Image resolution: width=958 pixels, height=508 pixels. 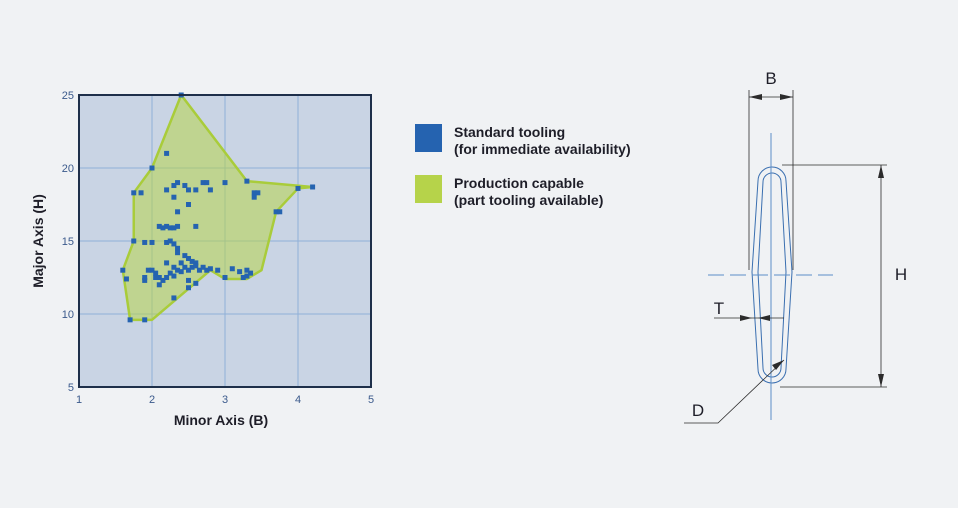 What do you see at coordinates (786, 97) in the screenshot?
I see `b-arrow-right` at bounding box center [786, 97].